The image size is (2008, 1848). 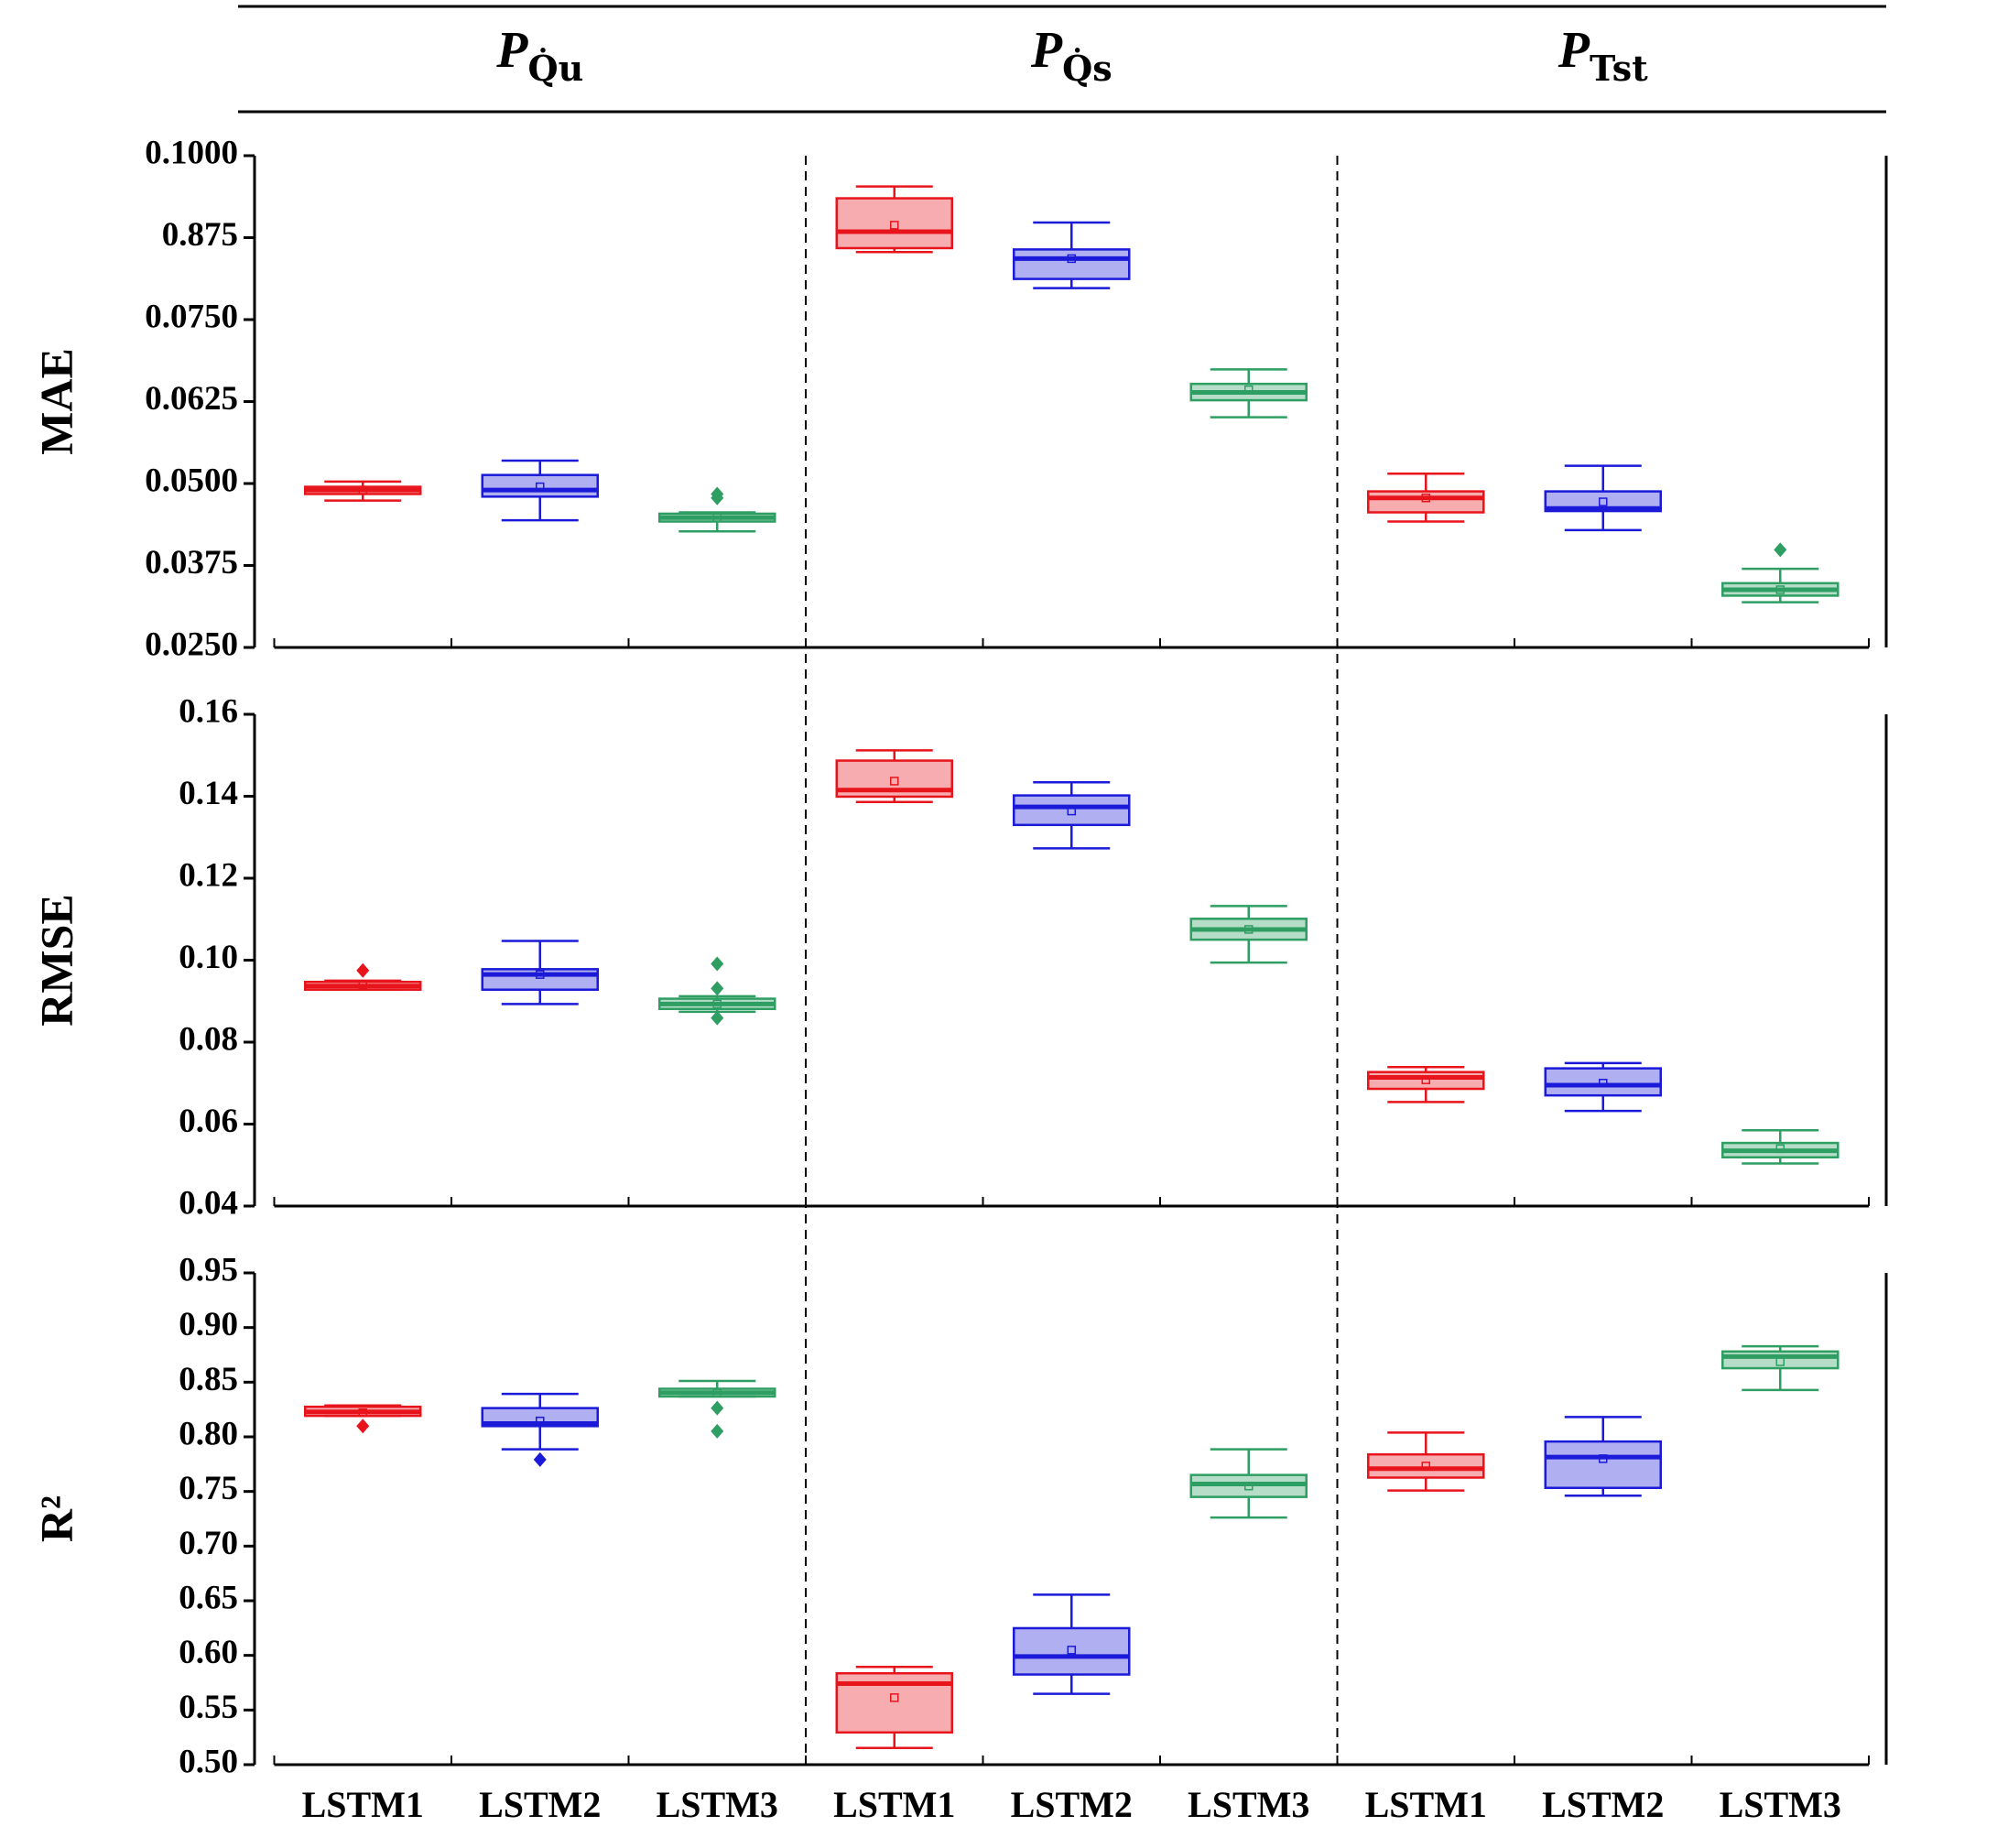 I want to click on y-tick-label: 0.12, so click(x=208, y=875).